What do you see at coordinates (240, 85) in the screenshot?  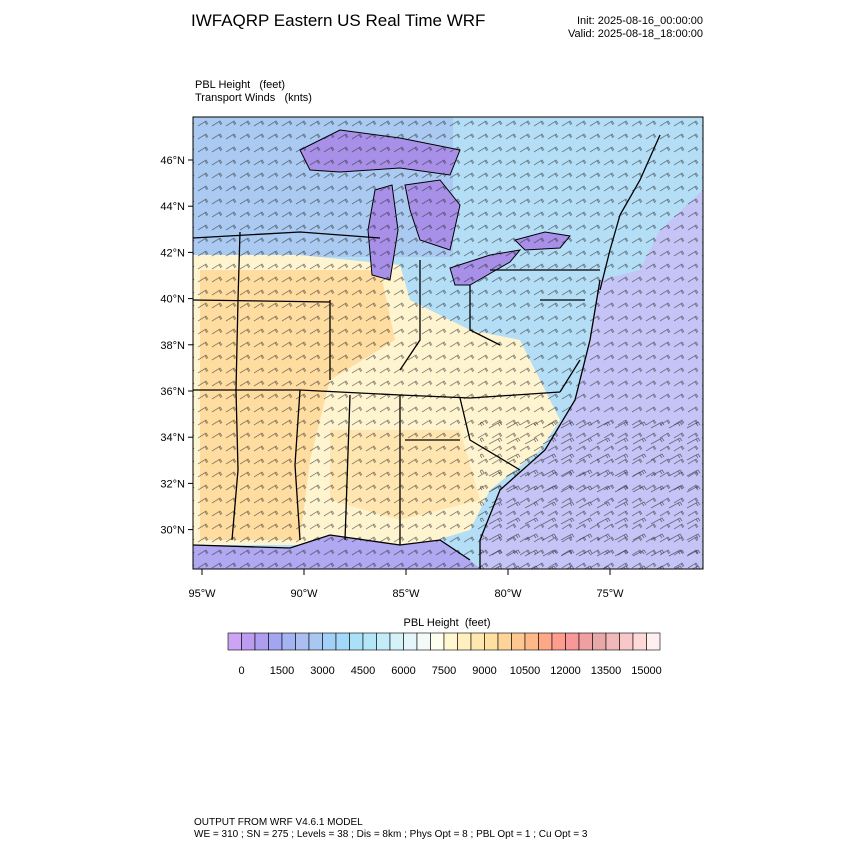 I see `field-label: PBL Height (feet)` at bounding box center [240, 85].